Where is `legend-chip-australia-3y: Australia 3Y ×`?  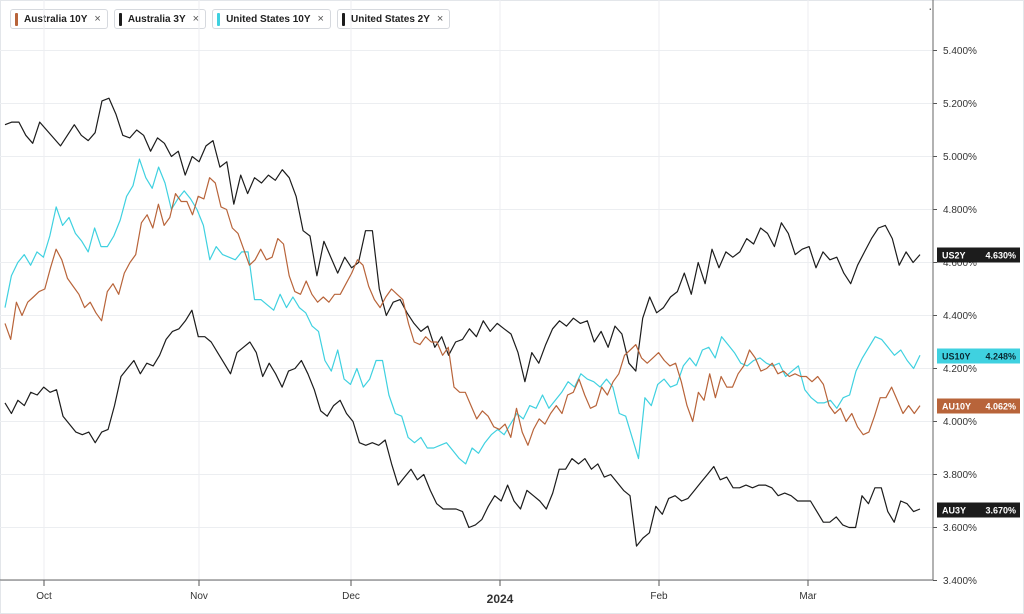 legend-chip-australia-3y: Australia 3Y × is located at coordinates (160, 19).